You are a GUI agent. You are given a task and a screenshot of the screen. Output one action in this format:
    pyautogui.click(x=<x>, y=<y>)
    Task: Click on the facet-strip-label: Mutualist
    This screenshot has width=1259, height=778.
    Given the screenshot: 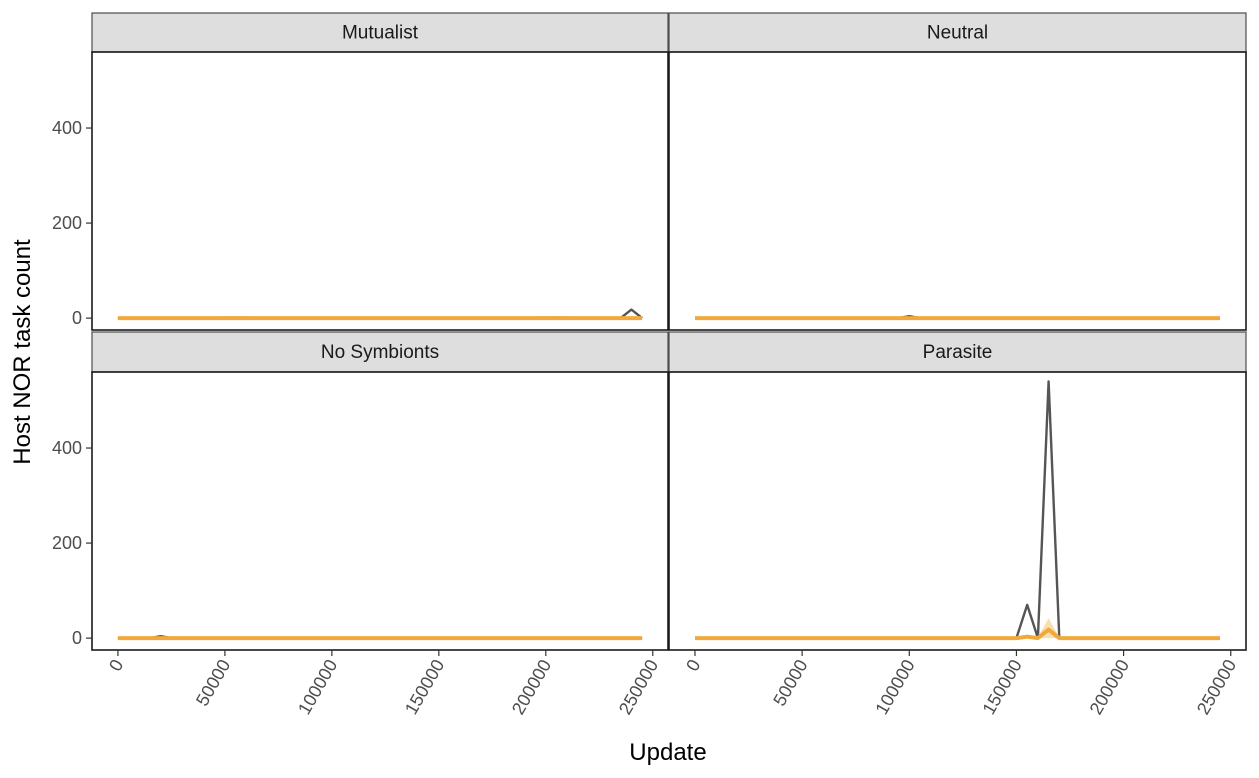 What is the action you would take?
    pyautogui.click(x=380, y=33)
    